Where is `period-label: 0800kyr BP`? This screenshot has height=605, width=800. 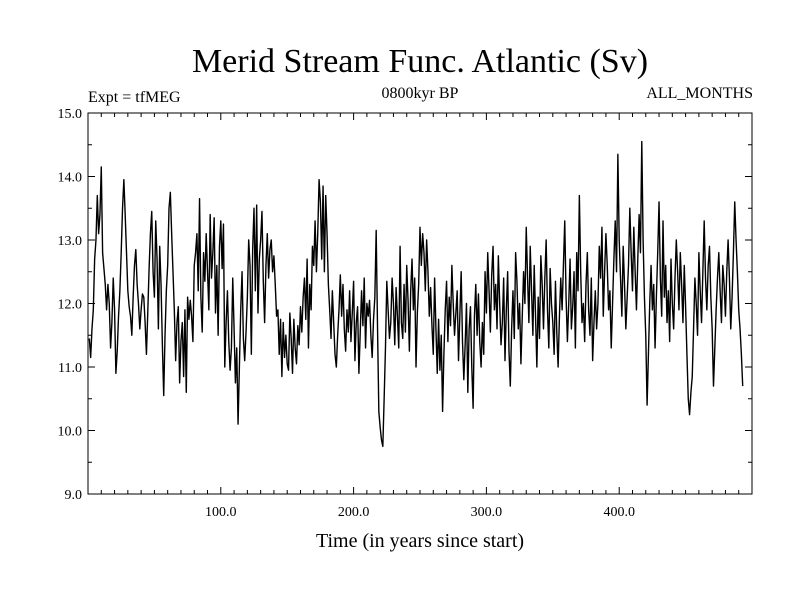 period-label: 0800kyr BP is located at coordinates (420, 93).